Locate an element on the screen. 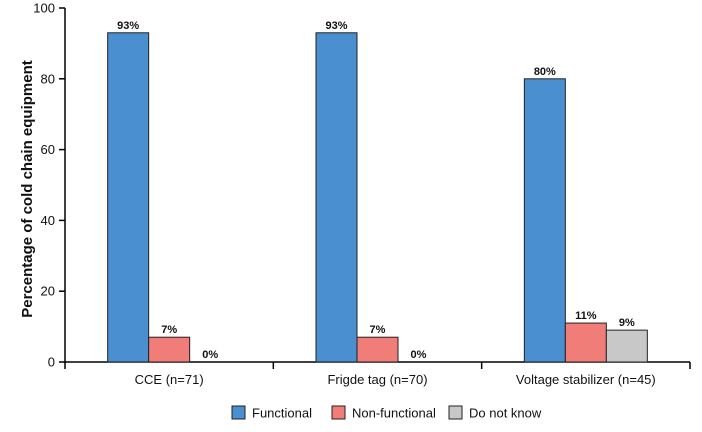 The height and width of the screenshot is (432, 702). bar-value-label: 11% is located at coordinates (586, 316).